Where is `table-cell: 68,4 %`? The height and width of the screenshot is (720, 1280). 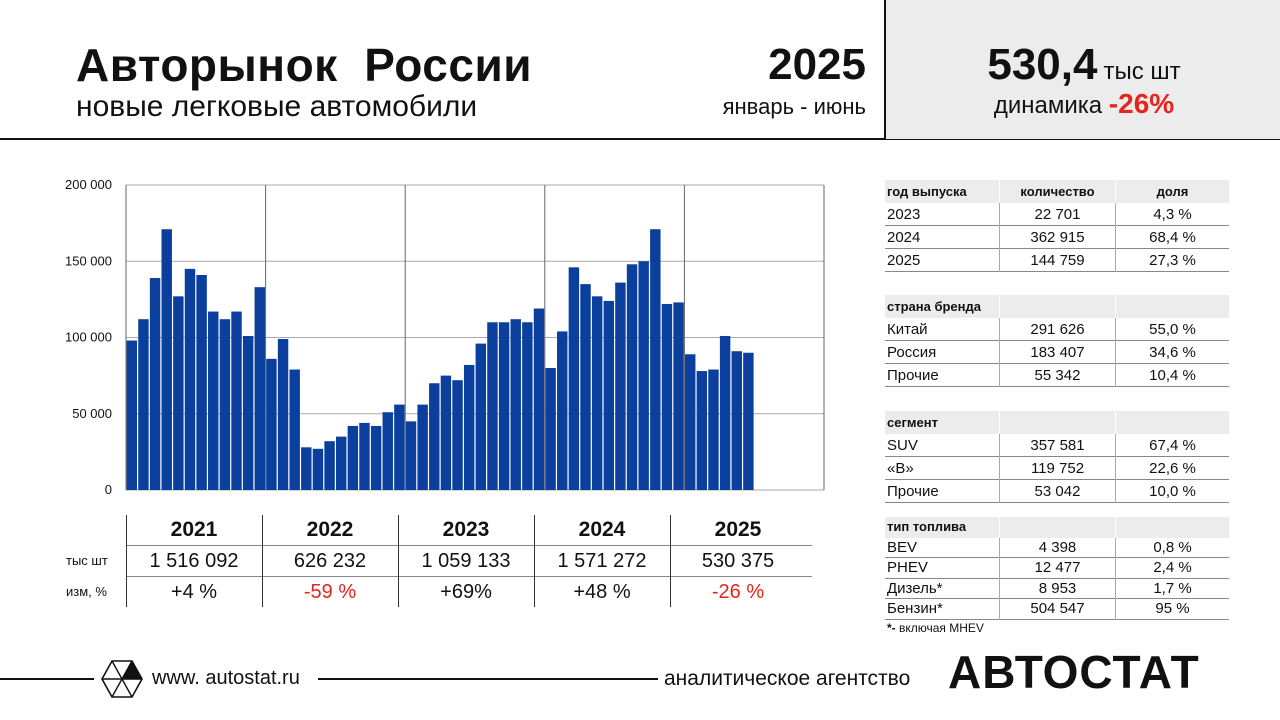
table-cell: 68,4 % is located at coordinates (1172, 237).